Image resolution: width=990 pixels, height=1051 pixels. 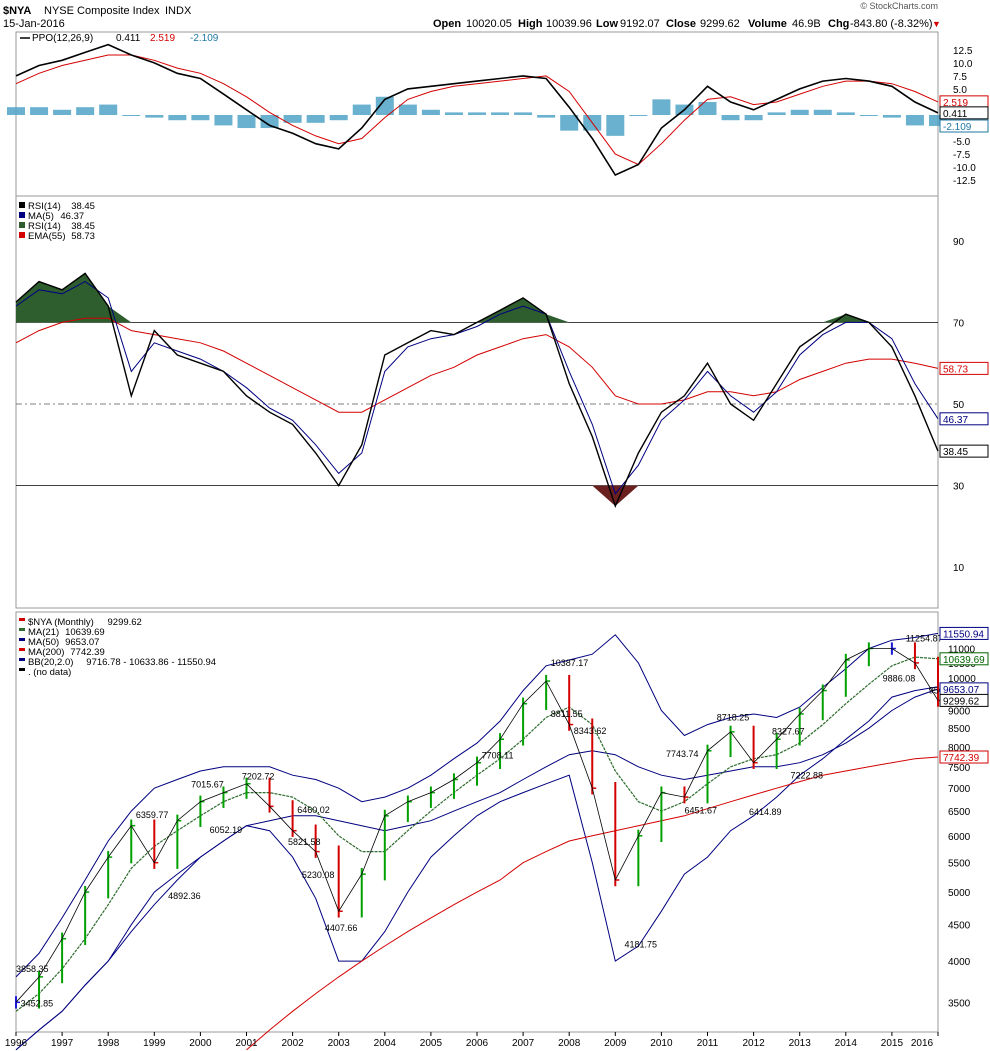 I want to click on x-tick-label: 2010, so click(x=661, y=1043).